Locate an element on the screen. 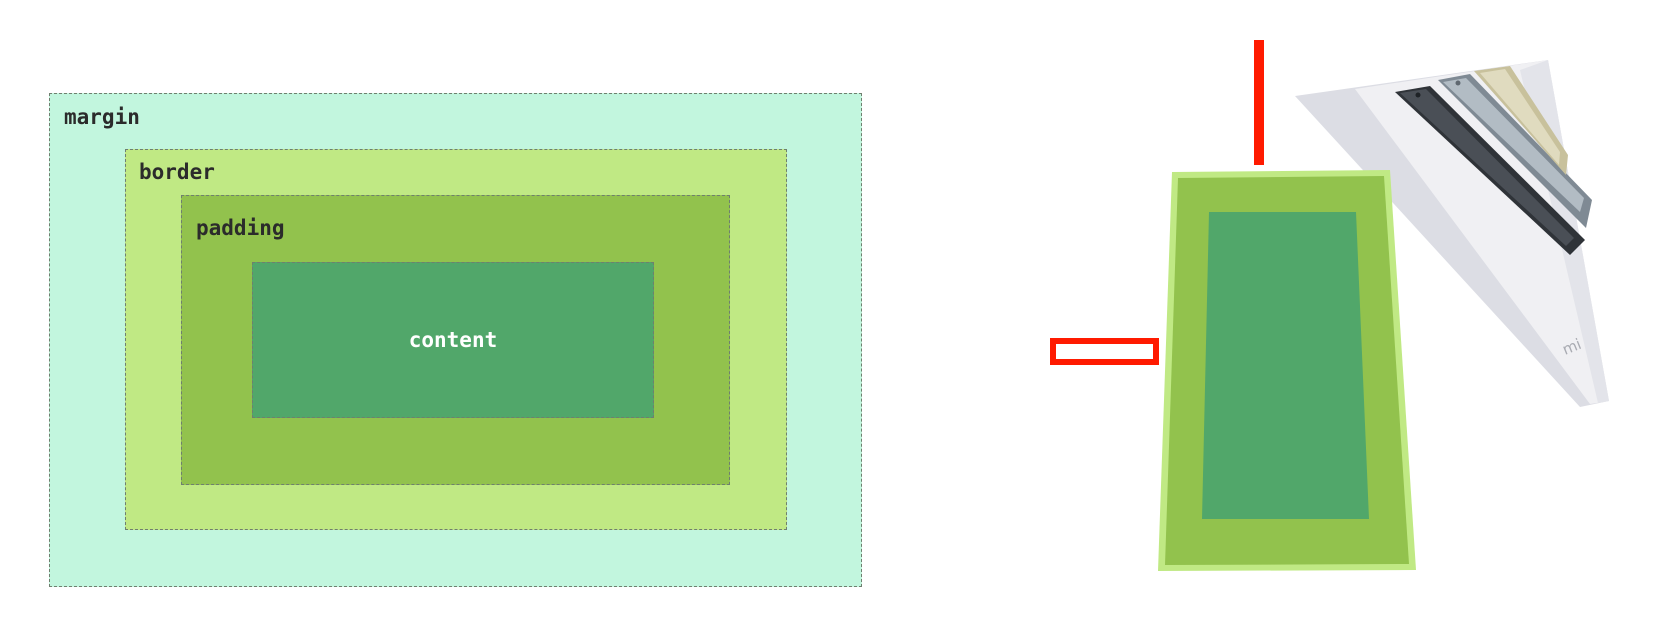 Image resolution: width=1667 pixels, height=617 pixels. phone-box-model is located at coordinates (1287, 370).